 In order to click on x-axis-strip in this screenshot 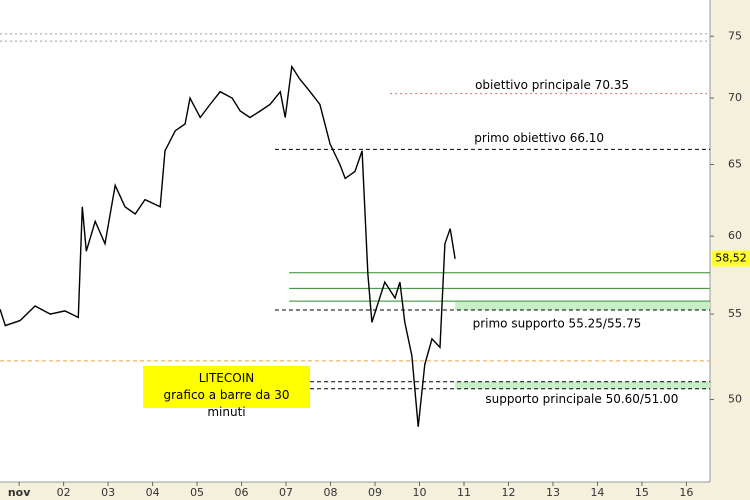, I will do `click(355, 491)`.